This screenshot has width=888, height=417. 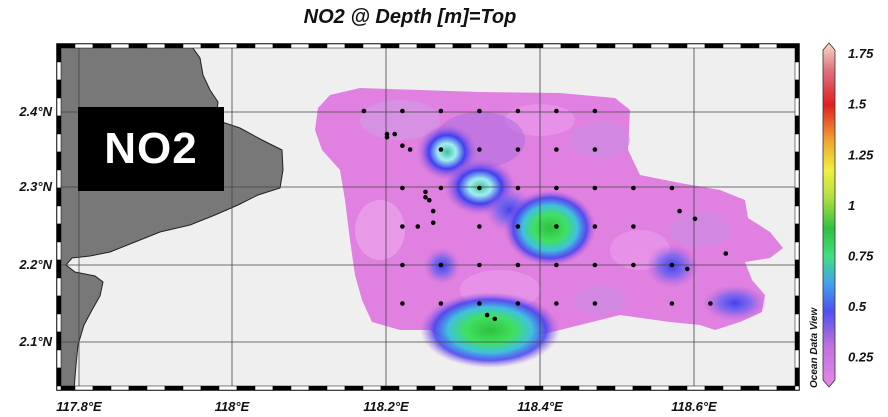 What do you see at coordinates (35, 341) in the screenshot?
I see `y-tick-label: 2.1°N` at bounding box center [35, 341].